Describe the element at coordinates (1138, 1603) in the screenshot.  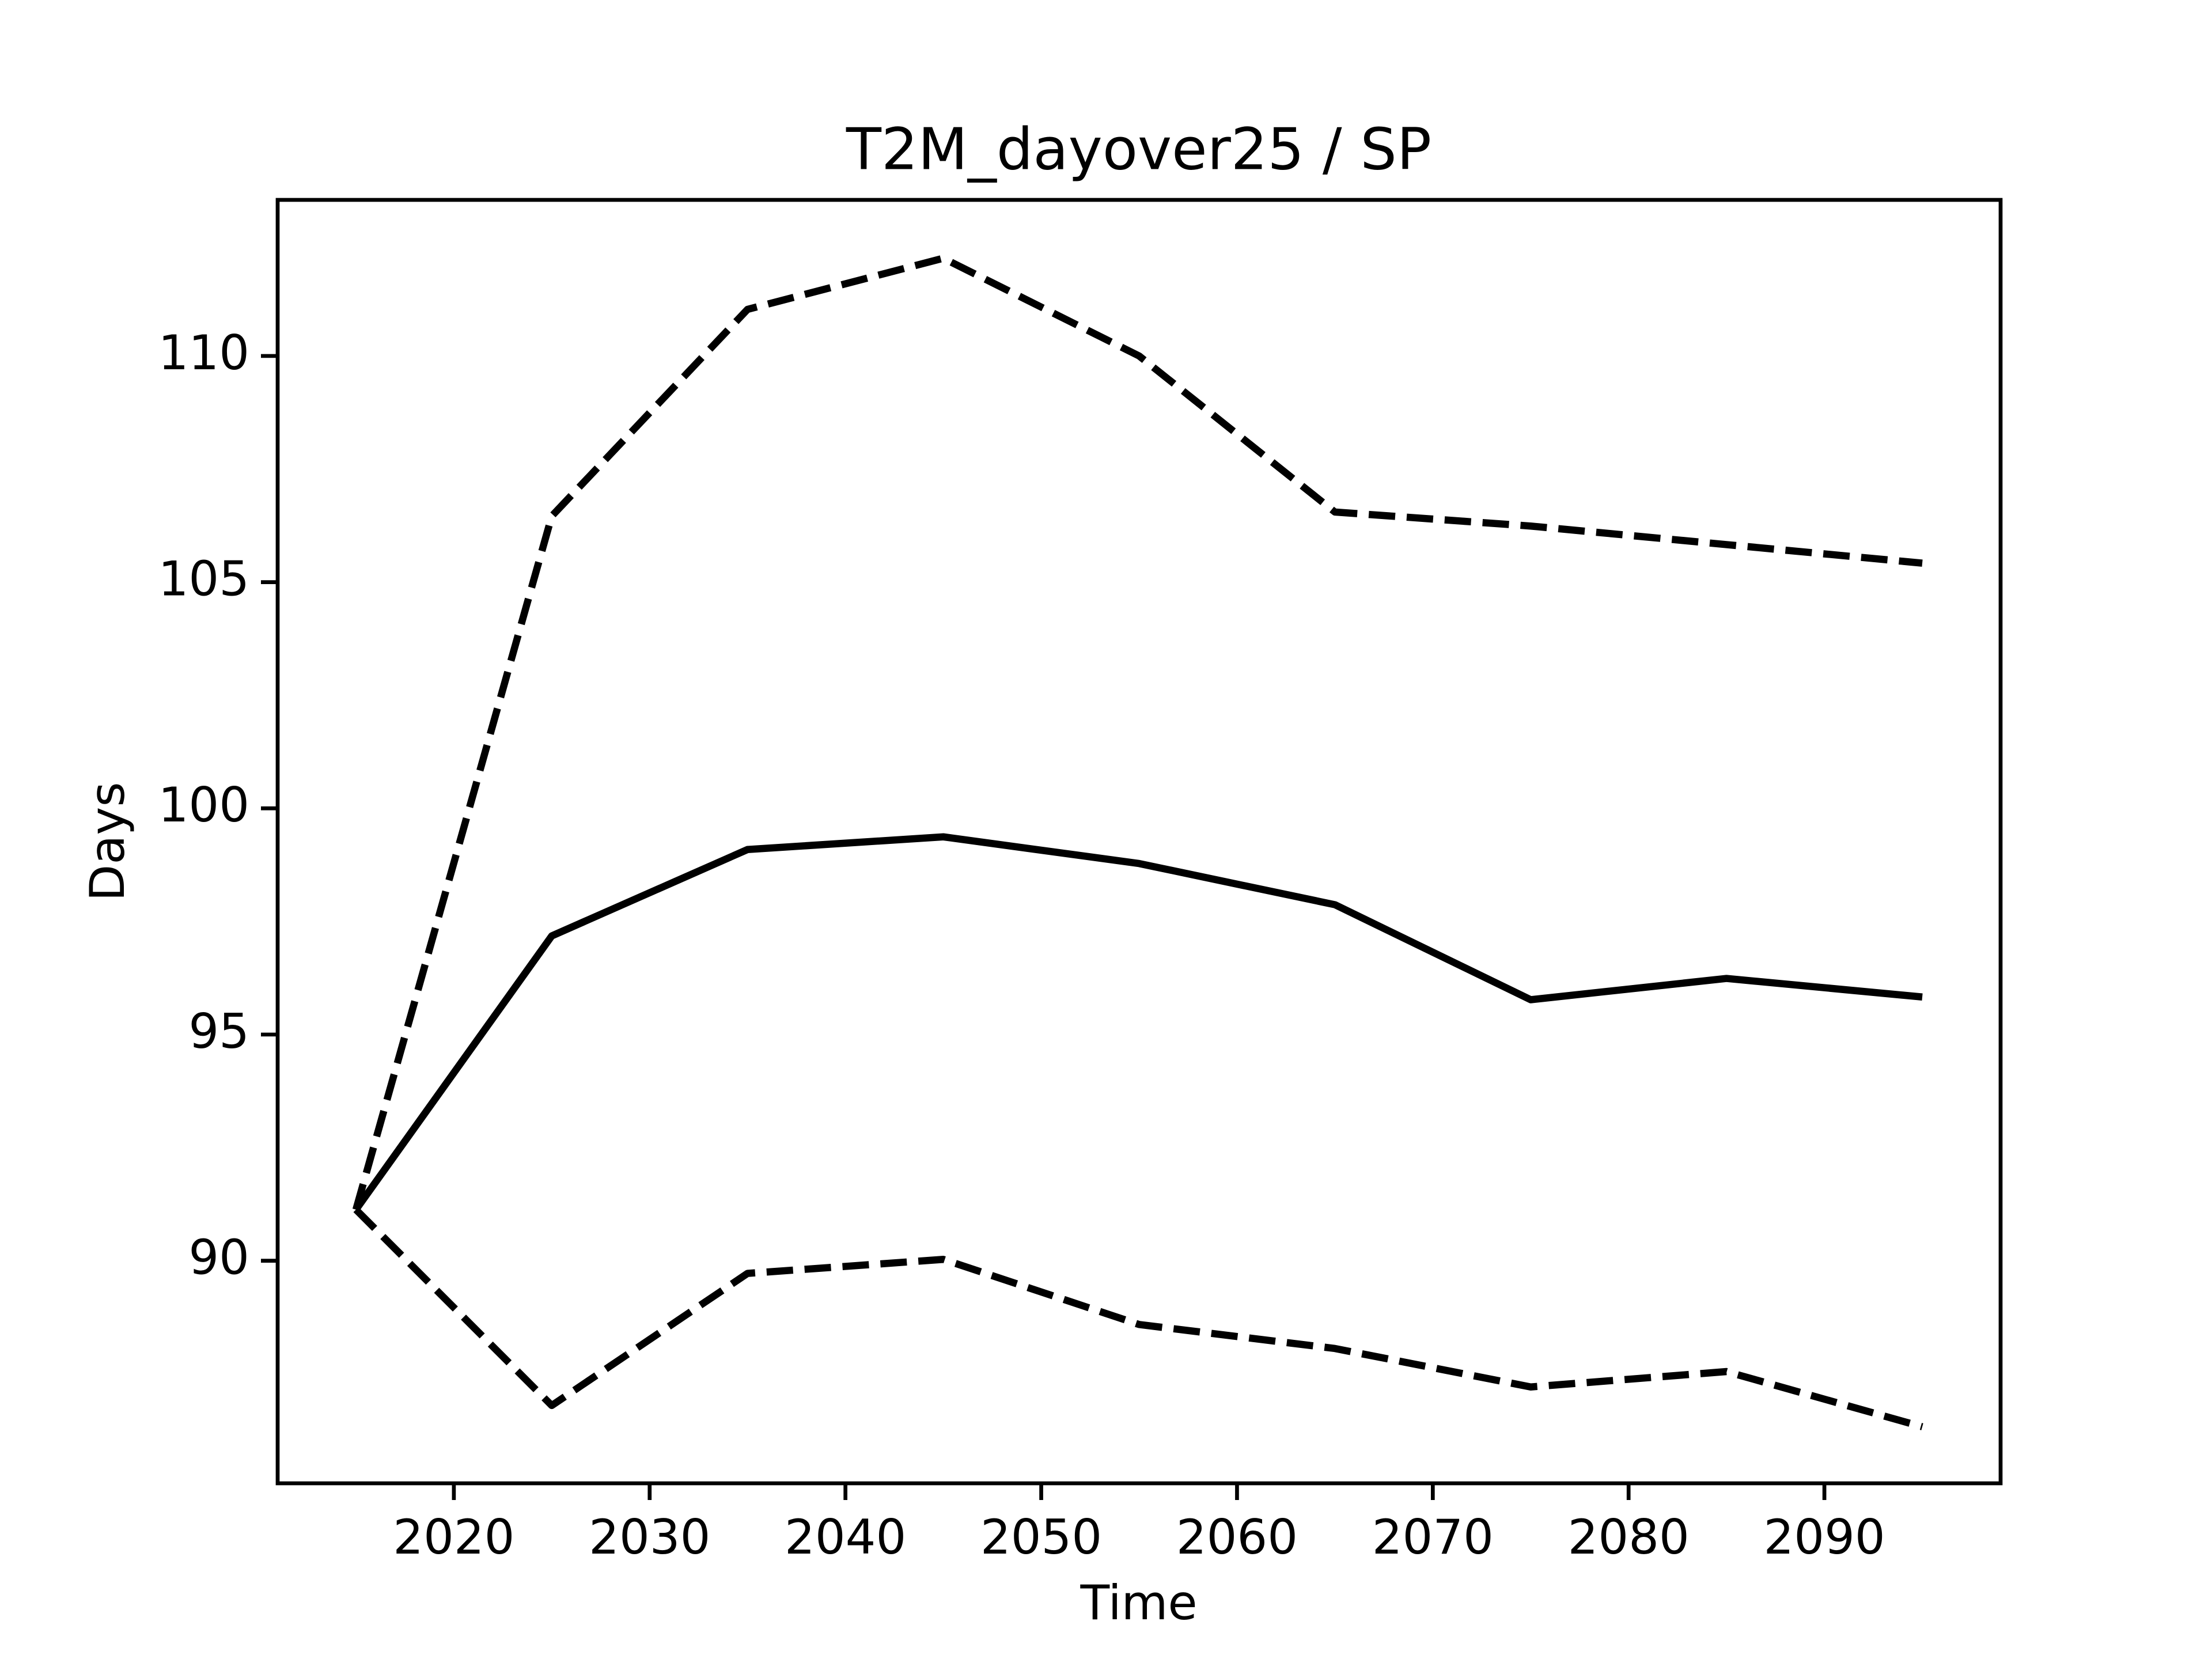
I see `x-axis-label: Time` at that location.